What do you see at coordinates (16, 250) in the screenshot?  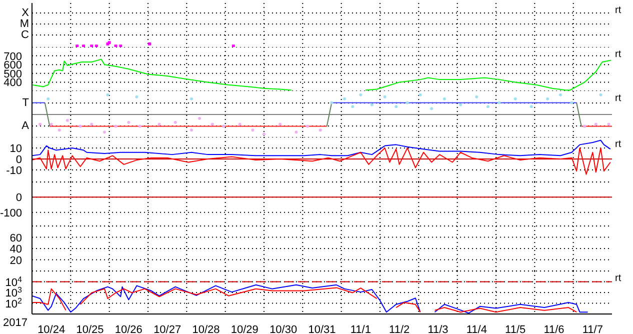 I see `y-tick-label: 40` at bounding box center [16, 250].